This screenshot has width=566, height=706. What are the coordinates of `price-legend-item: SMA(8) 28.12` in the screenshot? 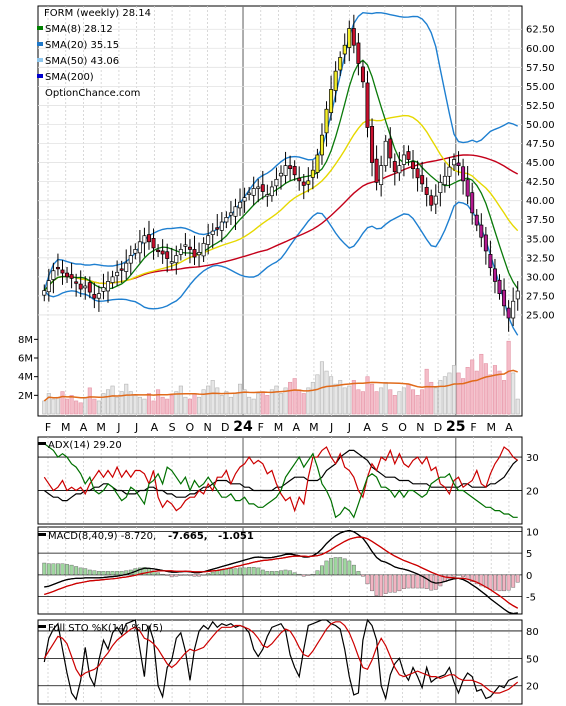 It's located at (79, 29).